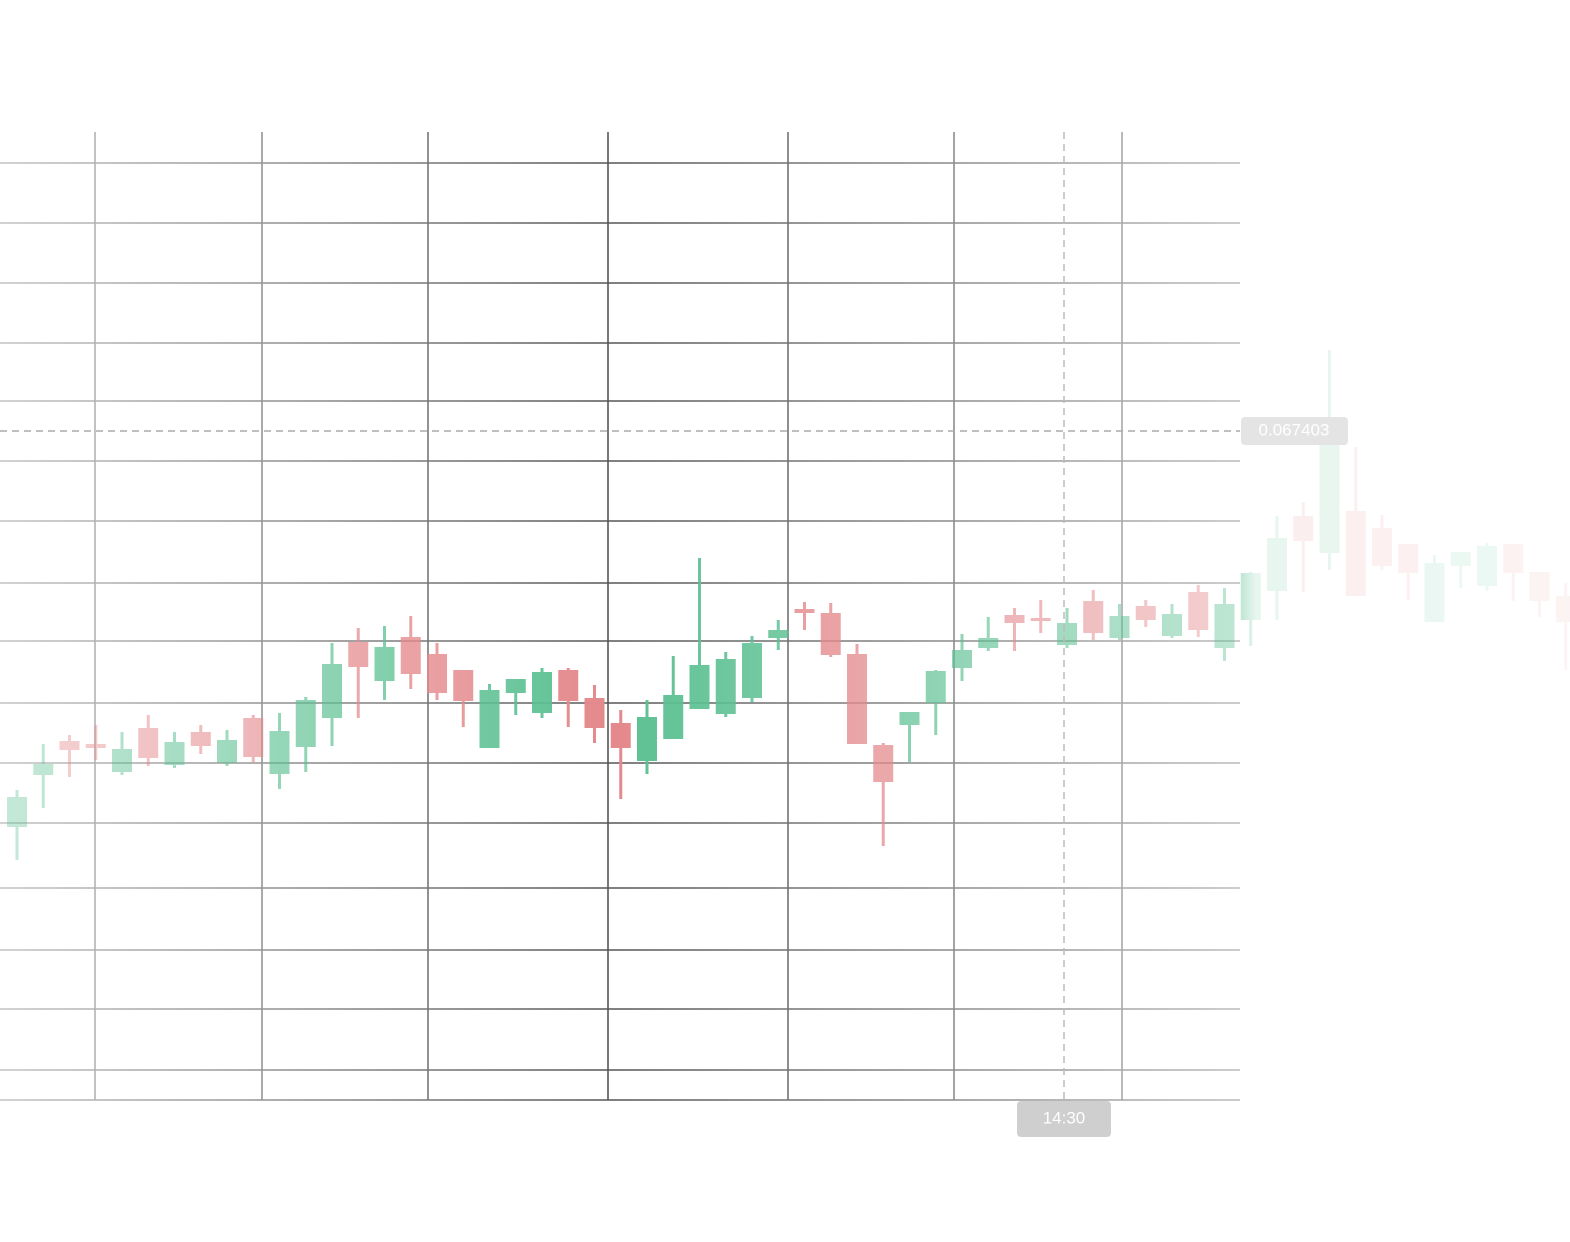 The width and height of the screenshot is (1570, 1242). I want to click on time-label: 14:30, so click(1064, 1117).